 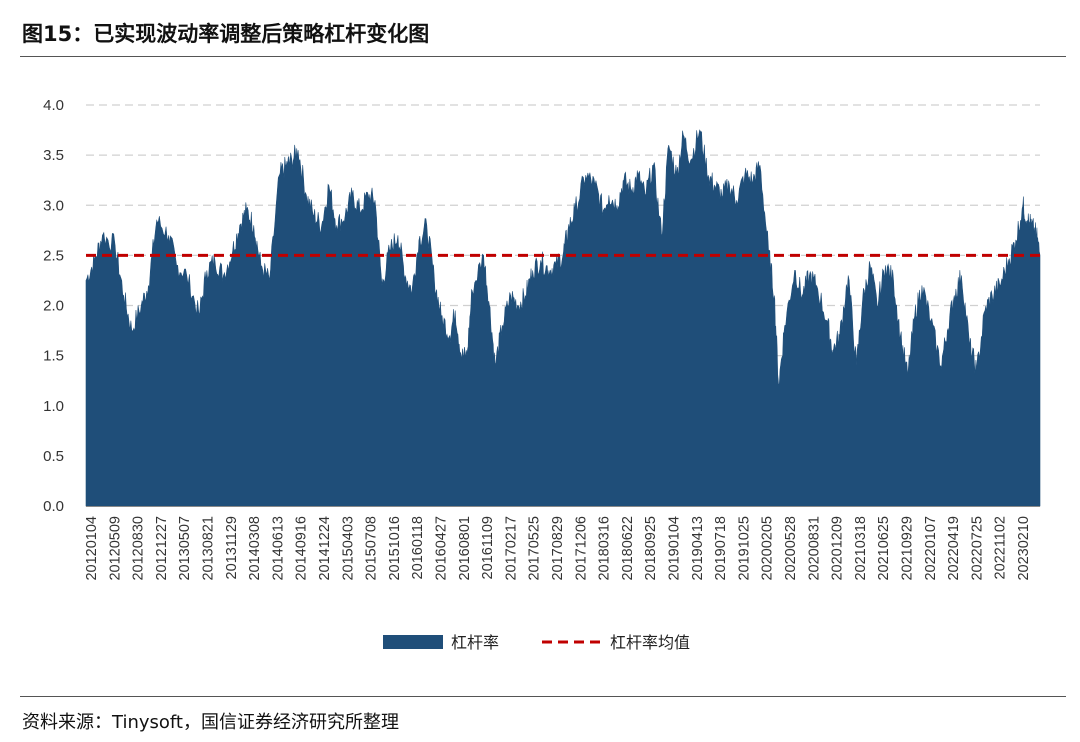 What do you see at coordinates (543, 56) in the screenshot?
I see `top-rule` at bounding box center [543, 56].